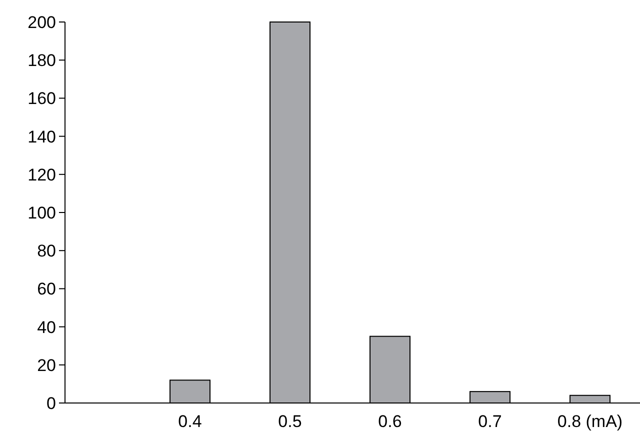 Image resolution: width=640 pixels, height=432 pixels. I want to click on x-tick-label: 0.7, so click(490, 421).